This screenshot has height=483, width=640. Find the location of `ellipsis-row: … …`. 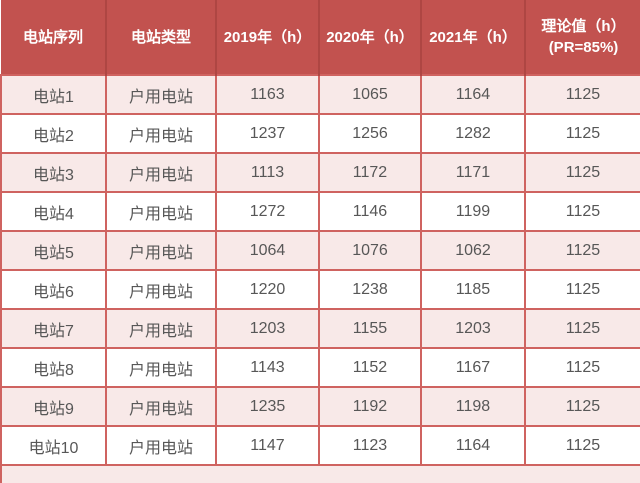

ellipsis-row: … … is located at coordinates (320, 473).